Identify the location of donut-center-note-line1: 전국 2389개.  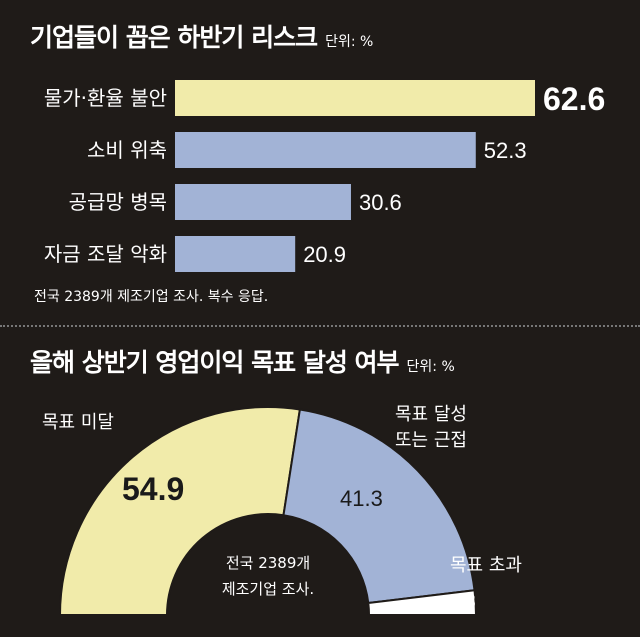
(268, 563).